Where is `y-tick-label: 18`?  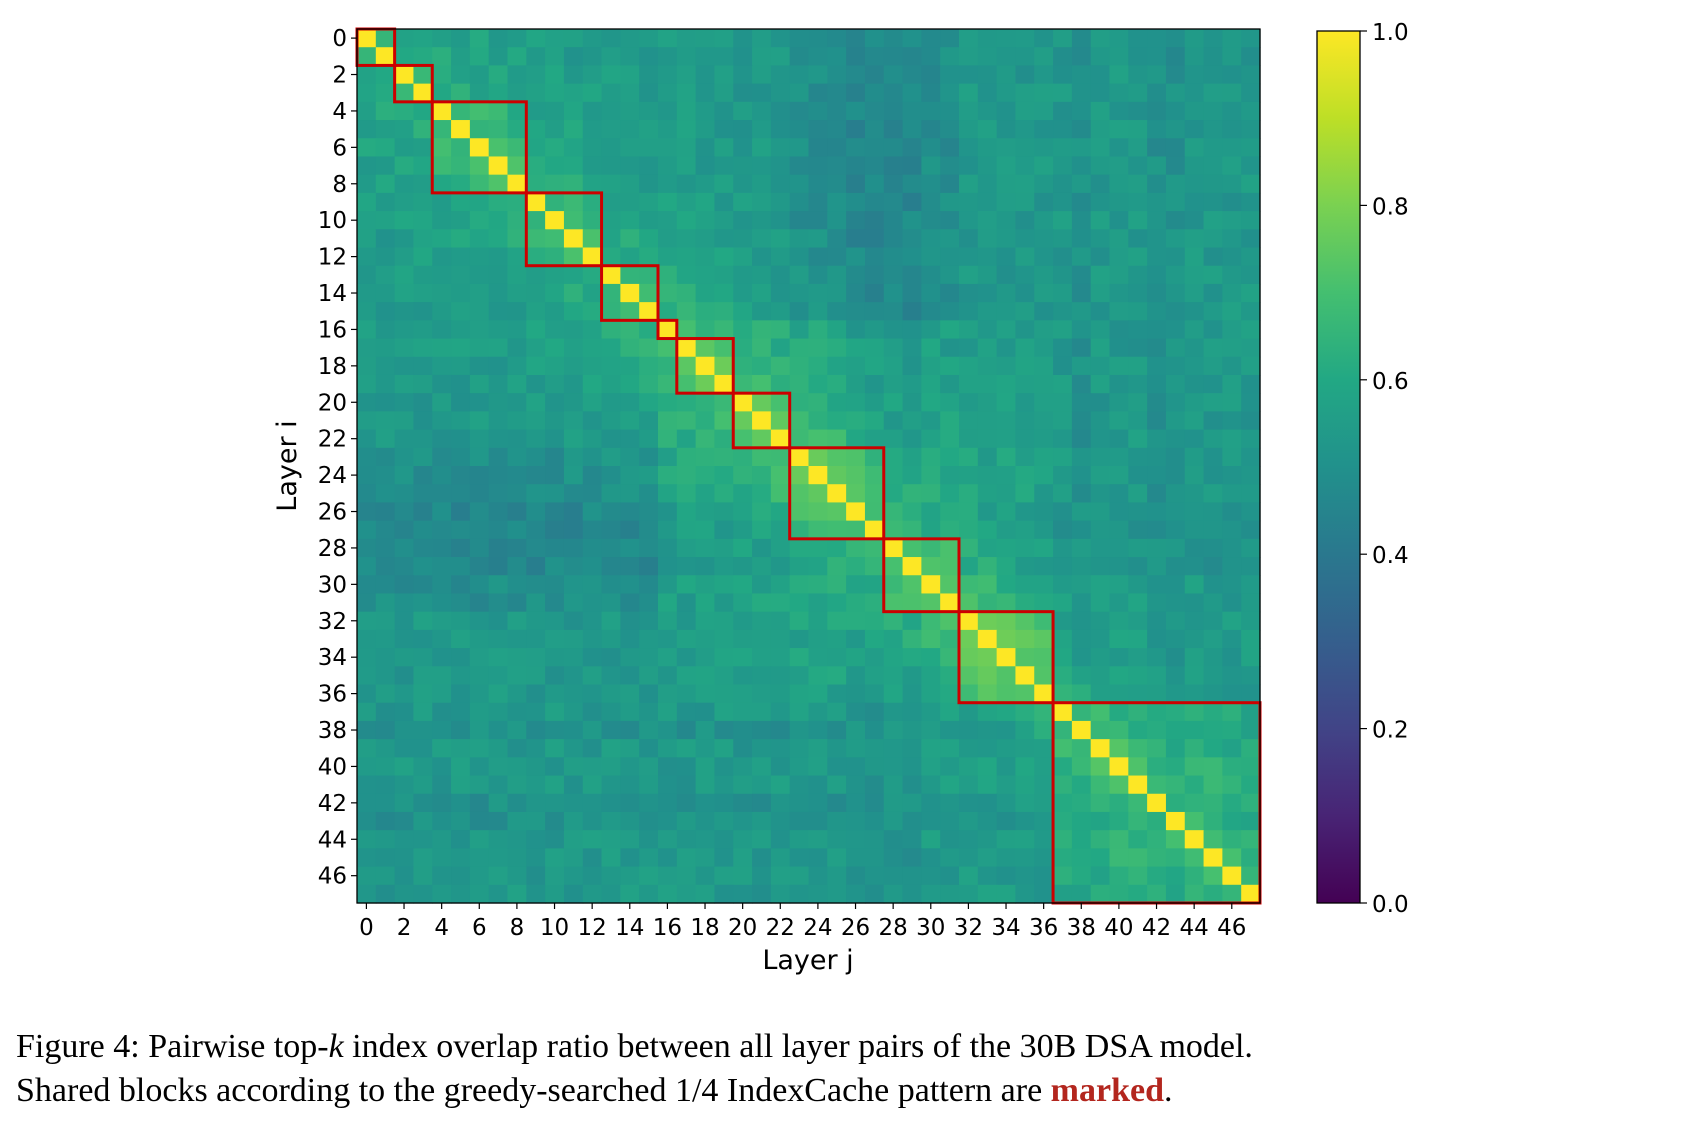
y-tick-label: 18 is located at coordinates (332, 367).